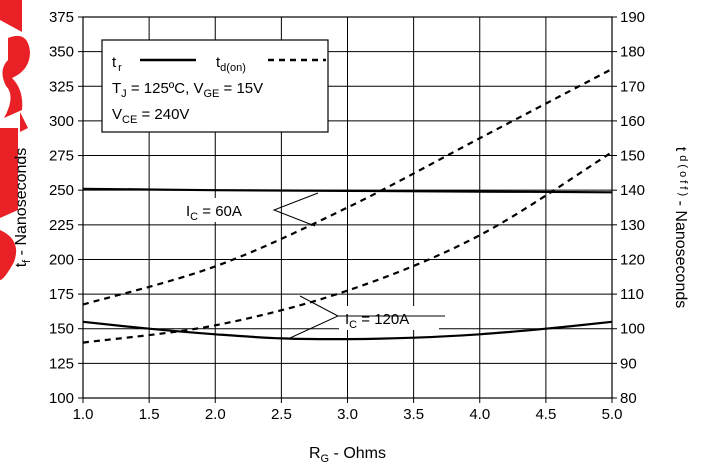 Image resolution: width=704 pixels, height=468 pixels. I want to click on legend-dashed-label: td(on), so click(231, 64).